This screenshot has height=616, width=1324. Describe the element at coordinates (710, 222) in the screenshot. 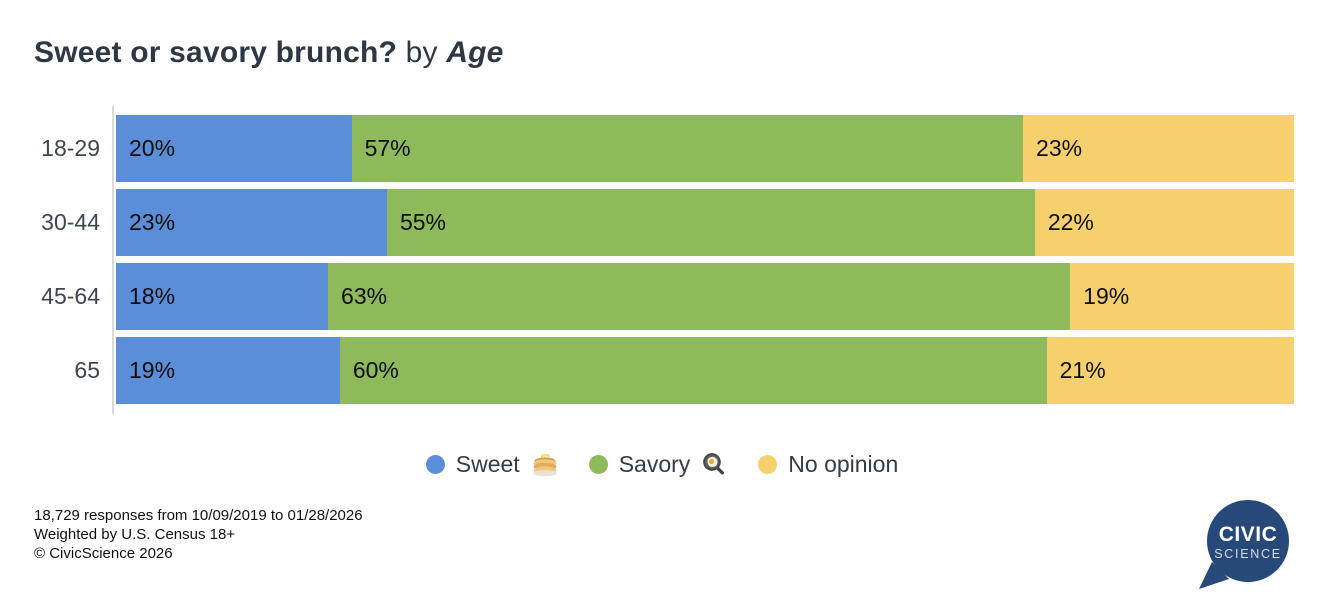

I see `bar-segment-savory: 55%` at that location.